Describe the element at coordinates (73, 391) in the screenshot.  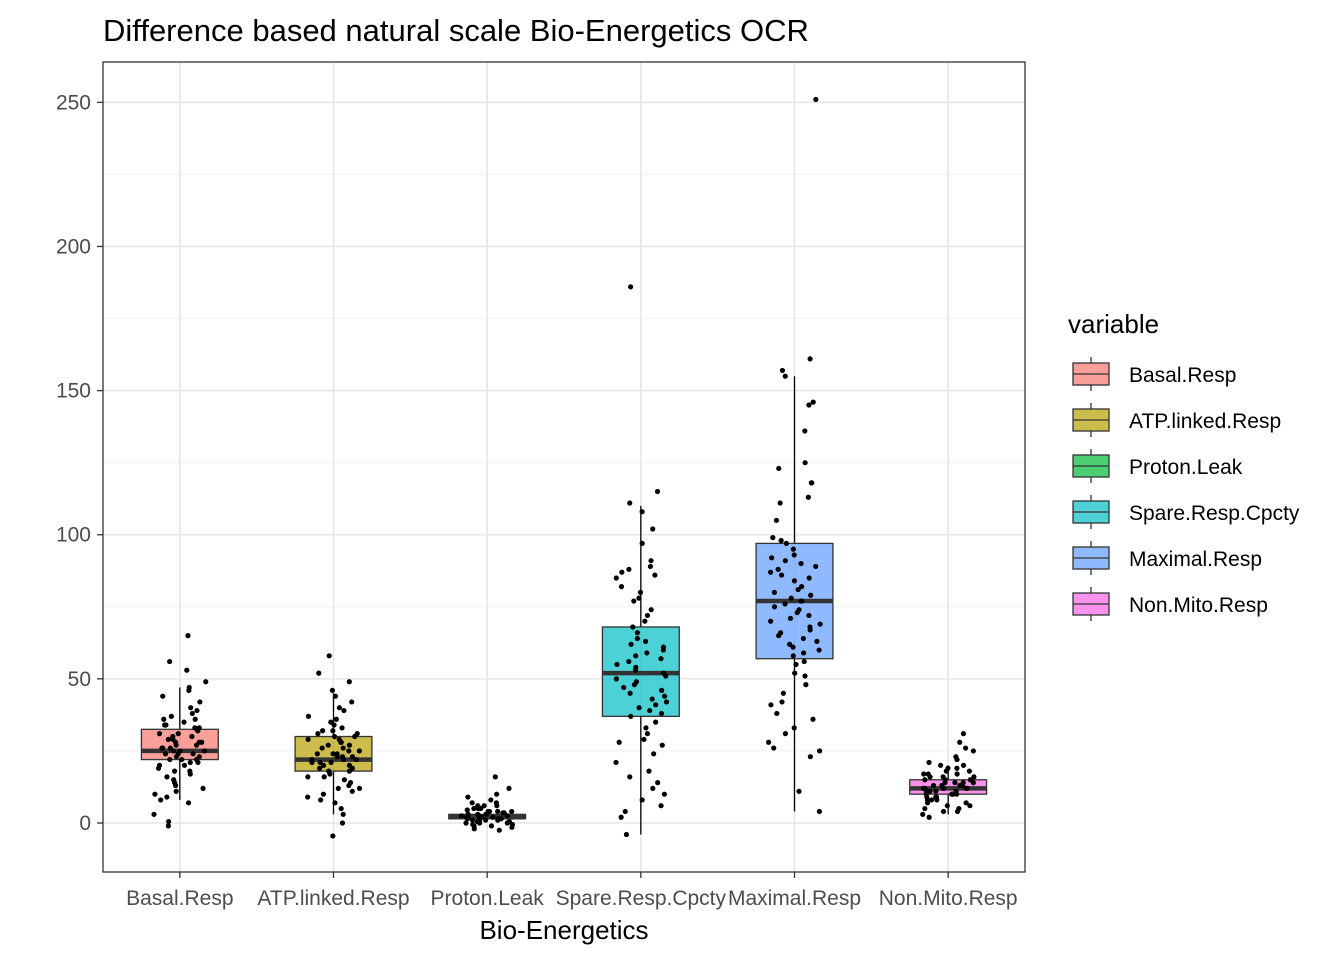
I see `y-tick-label: 150` at that location.